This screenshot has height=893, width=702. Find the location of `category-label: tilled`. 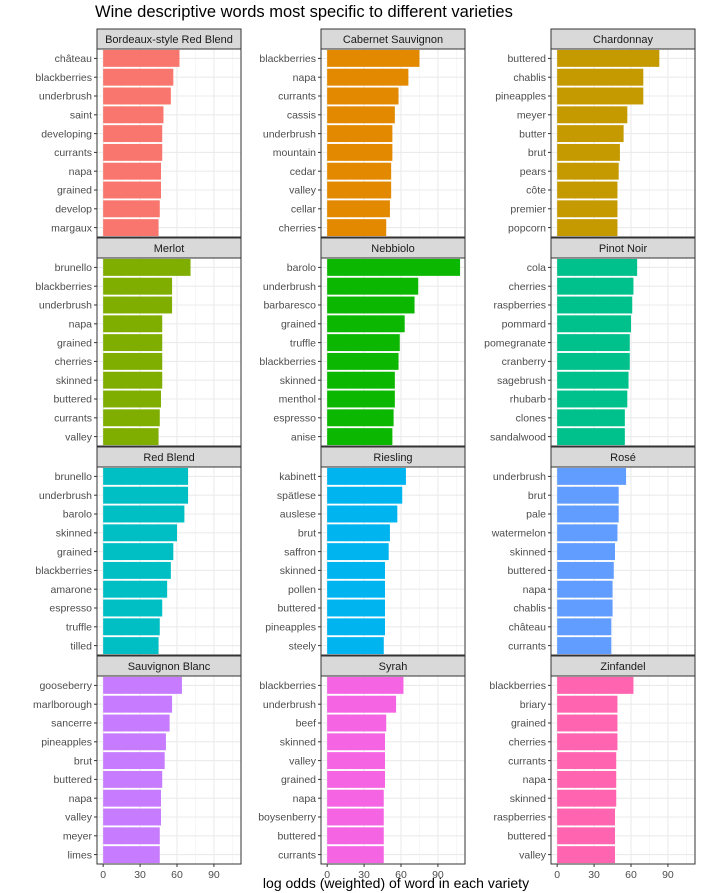

category-label: tilled is located at coordinates (81, 646).